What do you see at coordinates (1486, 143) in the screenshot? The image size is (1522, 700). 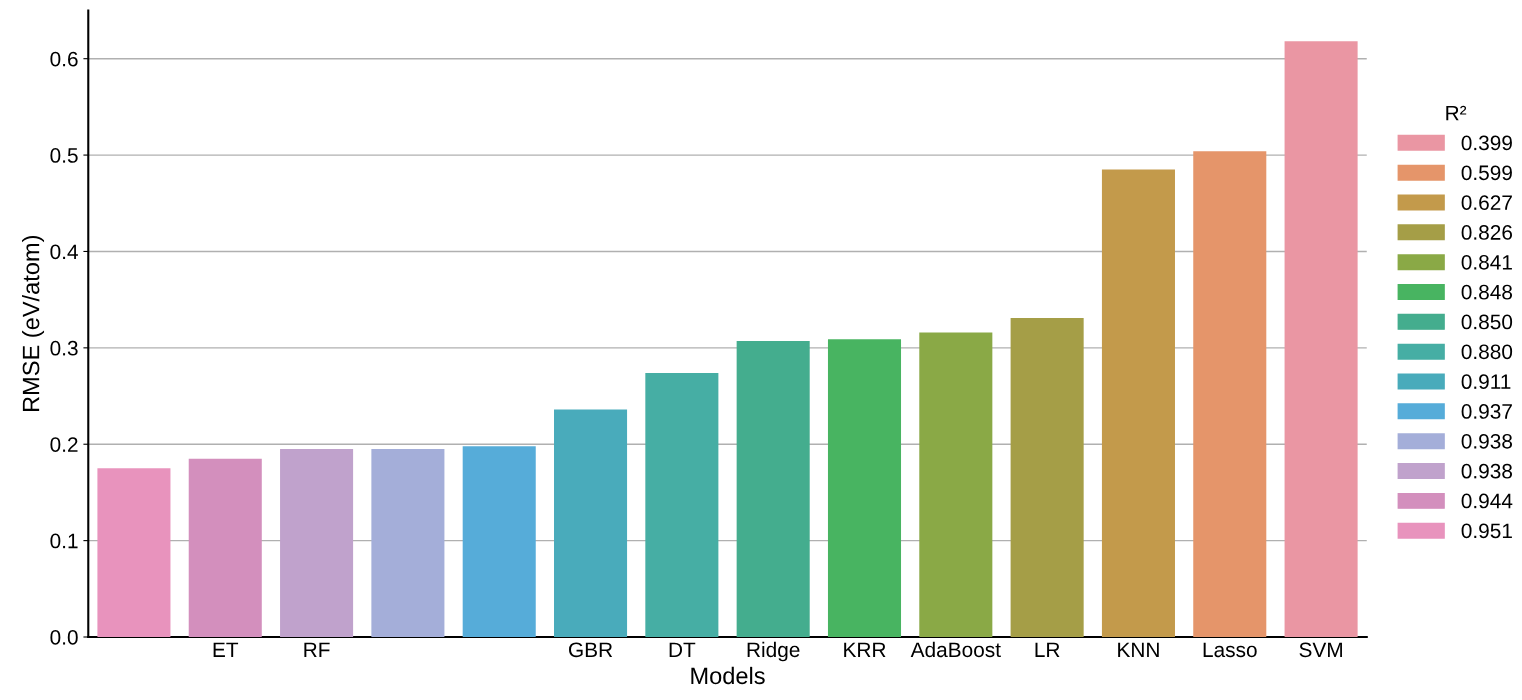 I see `legend-label: 0.399` at bounding box center [1486, 143].